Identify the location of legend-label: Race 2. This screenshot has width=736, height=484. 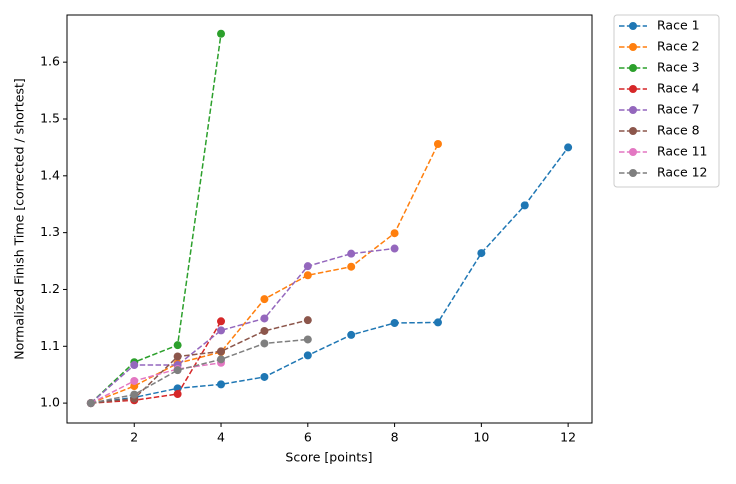
(678, 46).